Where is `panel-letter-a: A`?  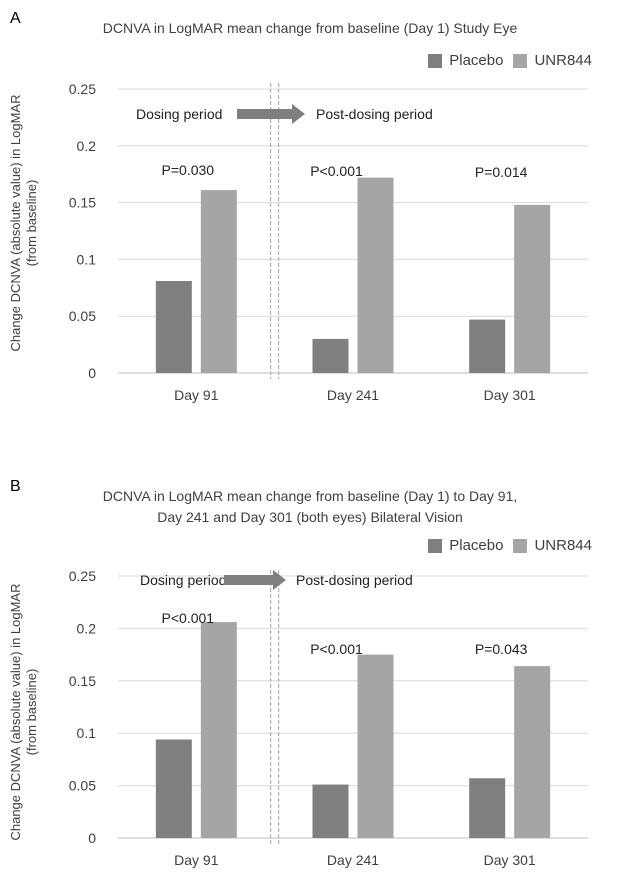 panel-letter-a: A is located at coordinates (15, 18).